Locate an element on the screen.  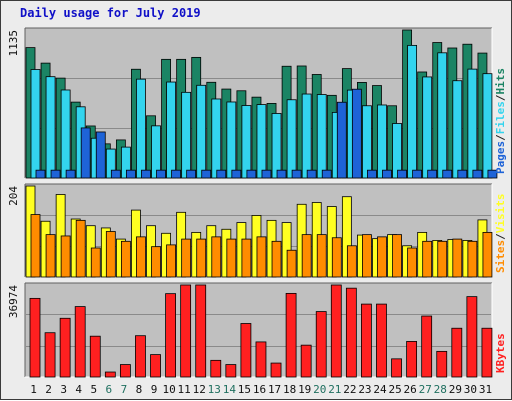
x-tick-label-21: 21 is located at coordinates (334, 389).